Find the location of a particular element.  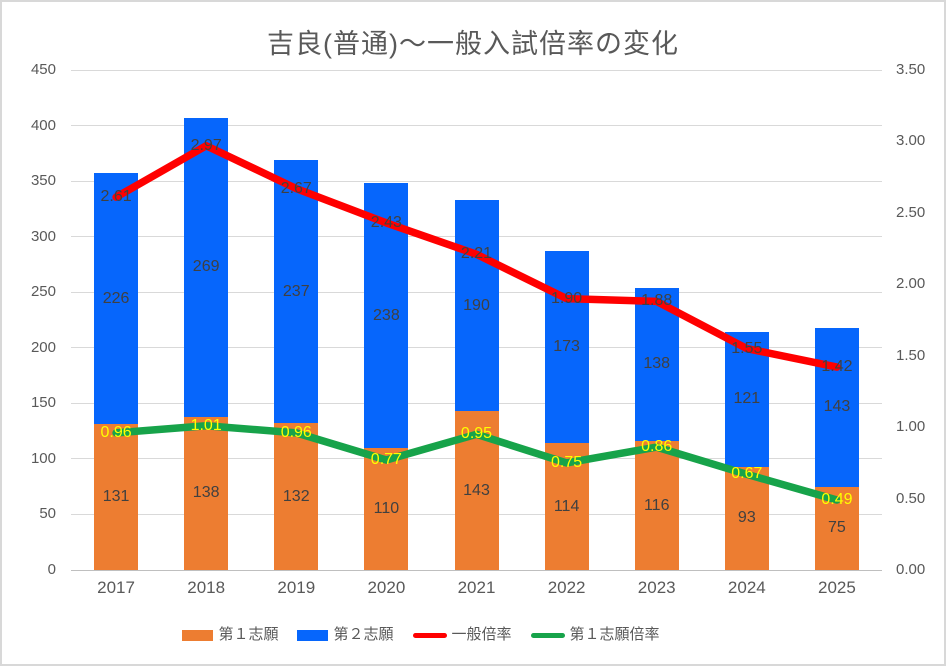

axis-tick-label-left: 400 is located at coordinates (43, 125).